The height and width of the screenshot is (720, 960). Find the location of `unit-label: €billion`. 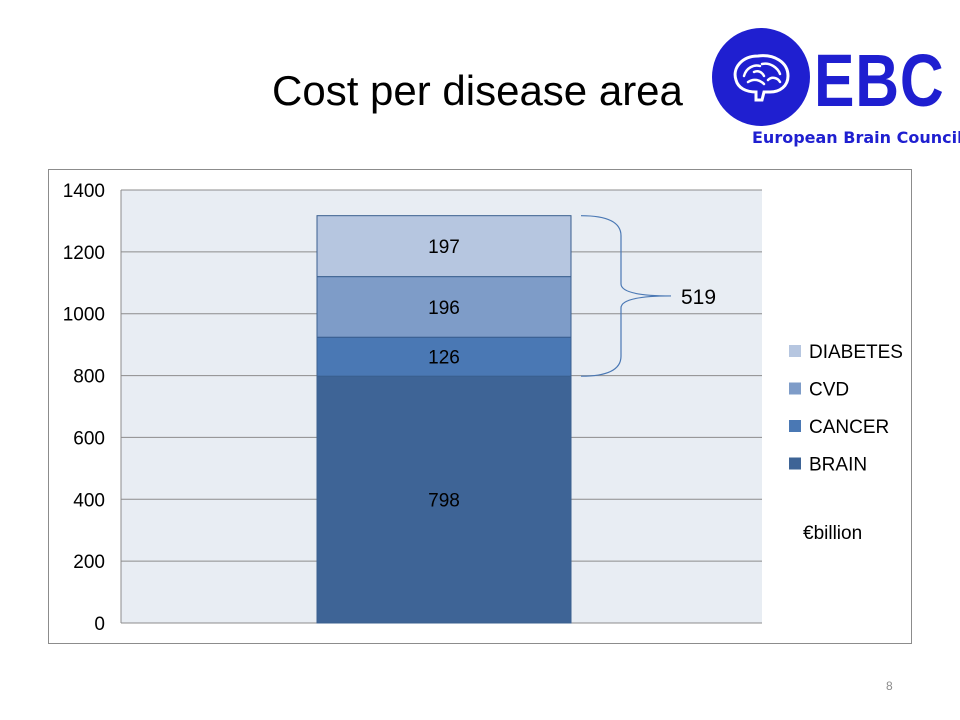

unit-label: €billion is located at coordinates (832, 533).